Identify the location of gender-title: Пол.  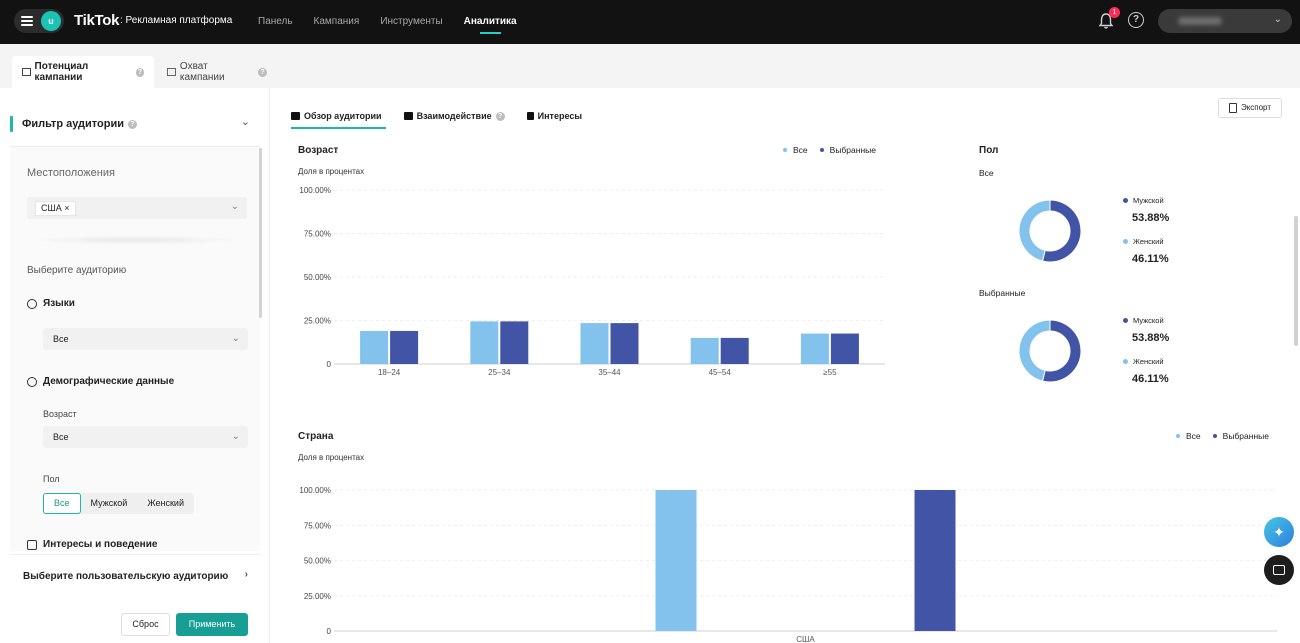
(989, 150).